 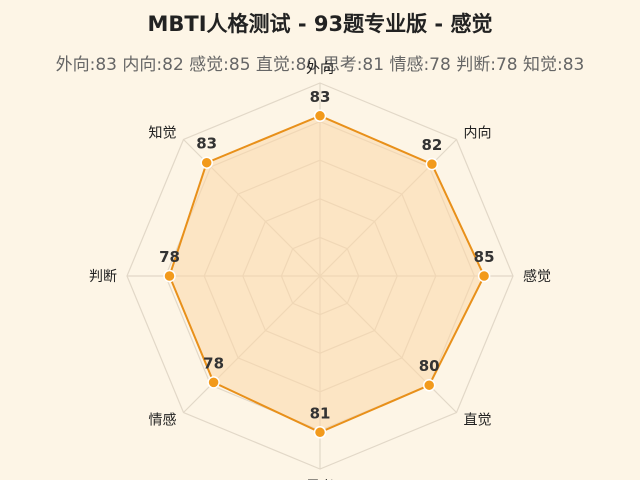 What do you see at coordinates (431, 145) in the screenshot?
I see `value-label-1: 82` at bounding box center [431, 145].